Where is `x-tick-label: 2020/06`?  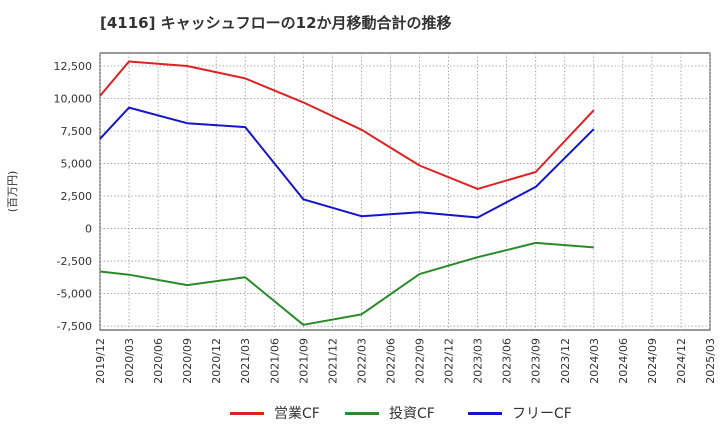
x-tick-label: 2020/06 is located at coordinates (158, 361).